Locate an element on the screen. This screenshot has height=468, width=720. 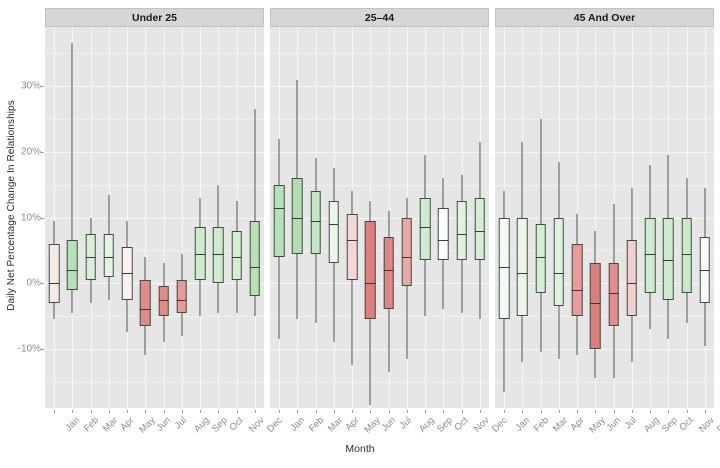
x-tick-label: Nov is located at coordinates (256, 425).